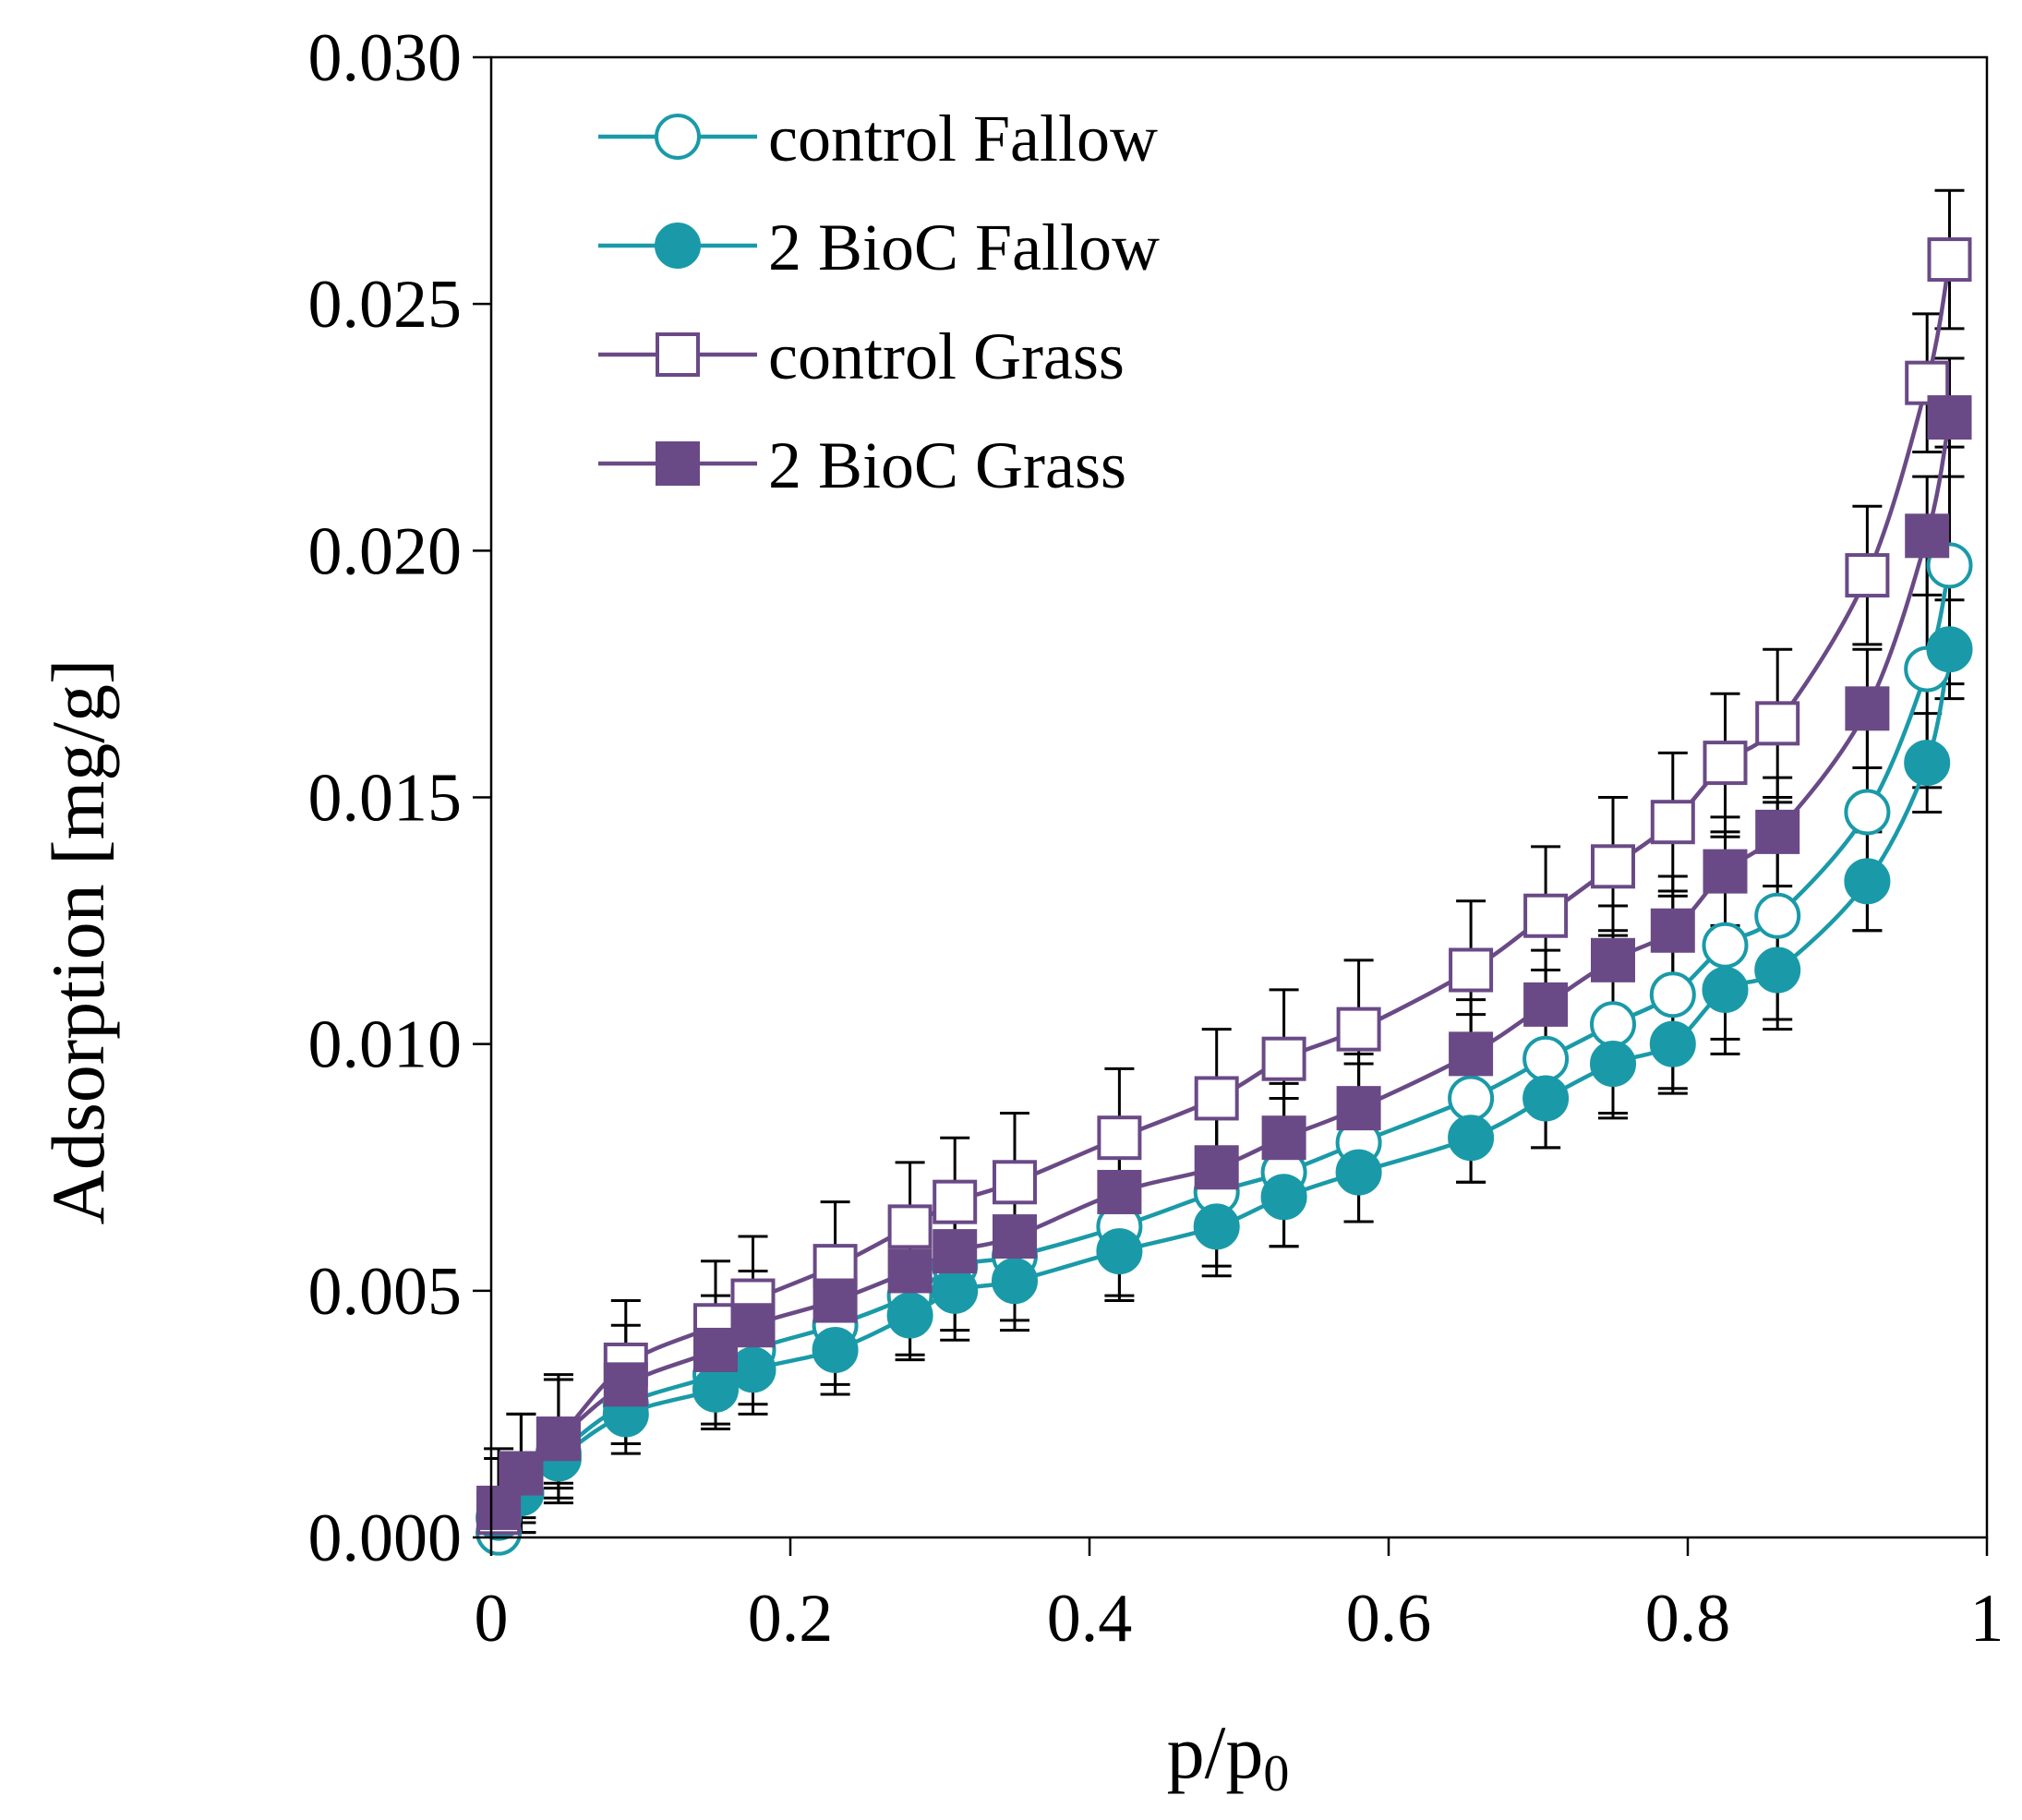  I want to click on legend-item: control Fallow, so click(878, 138).